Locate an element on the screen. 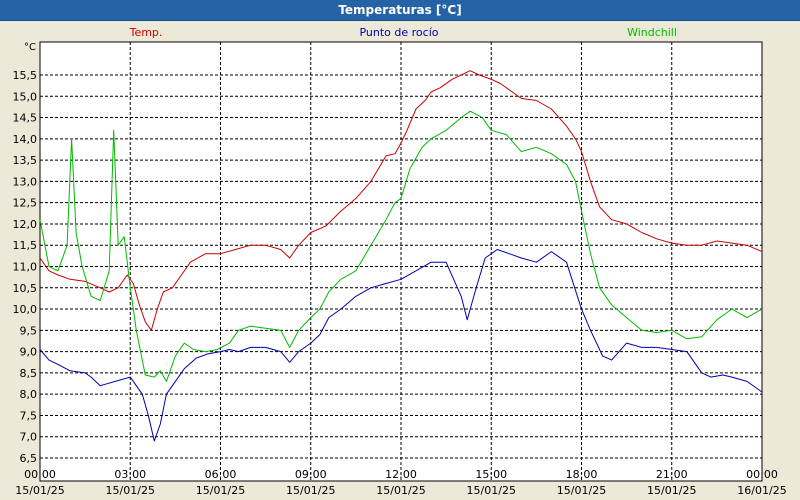  legend-entry: Windchill is located at coordinates (652, 32).